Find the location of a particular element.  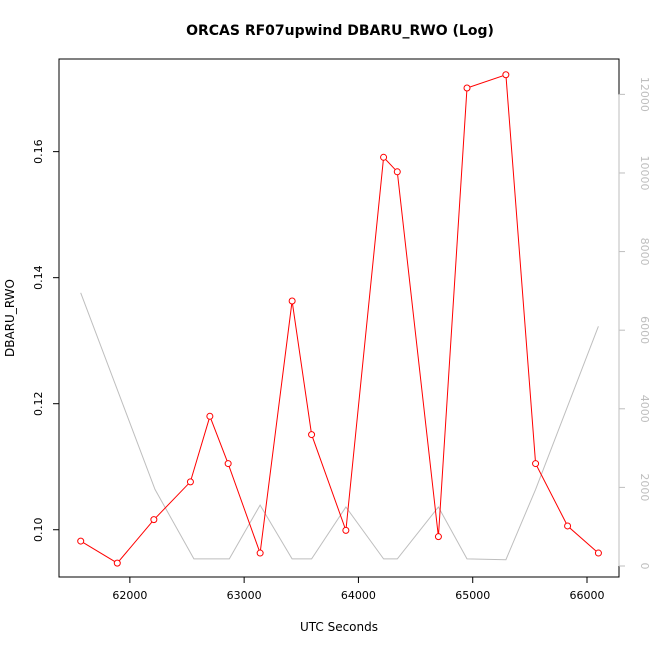

y2-tick-label: 12000 is located at coordinates (644, 94).